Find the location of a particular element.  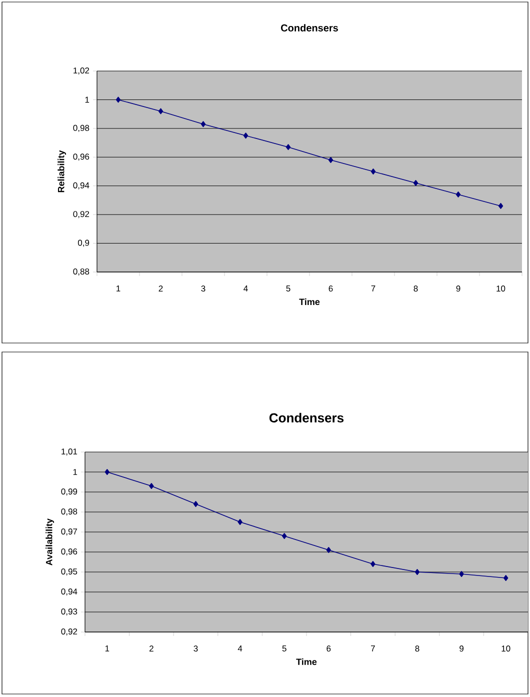

y-tick-label: 0,95 is located at coordinates (69, 572).